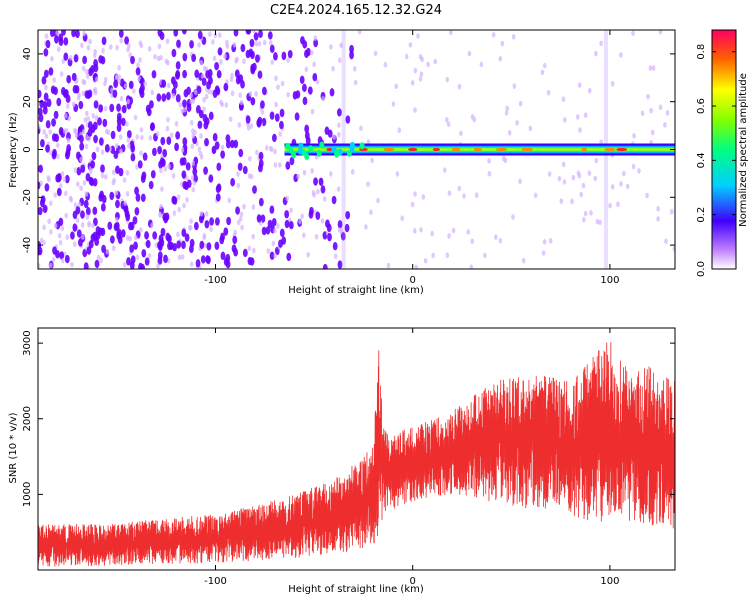 The image size is (750, 600). What do you see at coordinates (334, 149) in the screenshot?
I see `signal-wobble` at bounding box center [334, 149].